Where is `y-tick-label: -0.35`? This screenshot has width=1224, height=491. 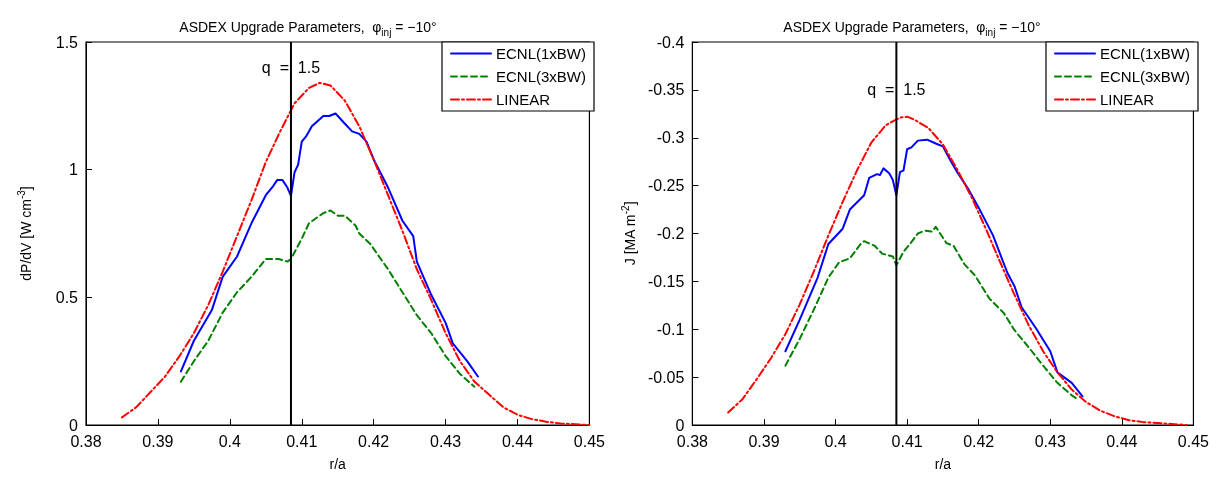
y-tick-label: -0.35 is located at coordinates (666, 90).